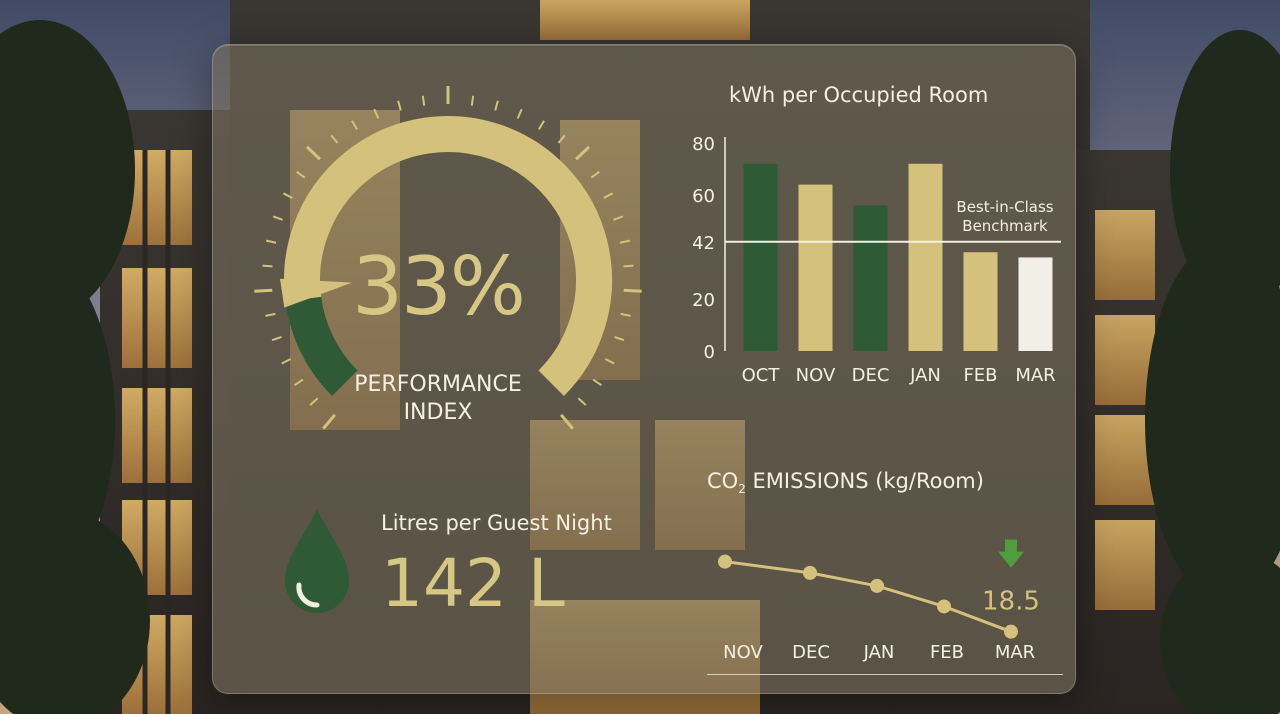  What do you see at coordinates (317, 561) in the screenshot?
I see `water-drop-icon` at bounding box center [317, 561].